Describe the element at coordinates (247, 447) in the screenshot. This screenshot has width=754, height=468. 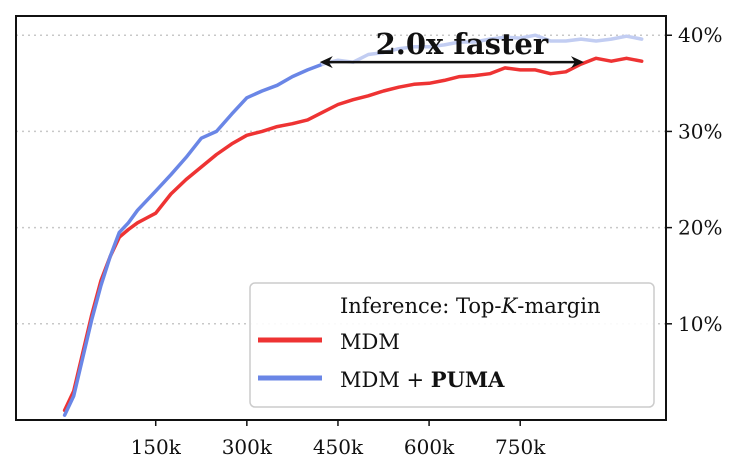
I see `x-tick-label-300k: 300k` at that location.